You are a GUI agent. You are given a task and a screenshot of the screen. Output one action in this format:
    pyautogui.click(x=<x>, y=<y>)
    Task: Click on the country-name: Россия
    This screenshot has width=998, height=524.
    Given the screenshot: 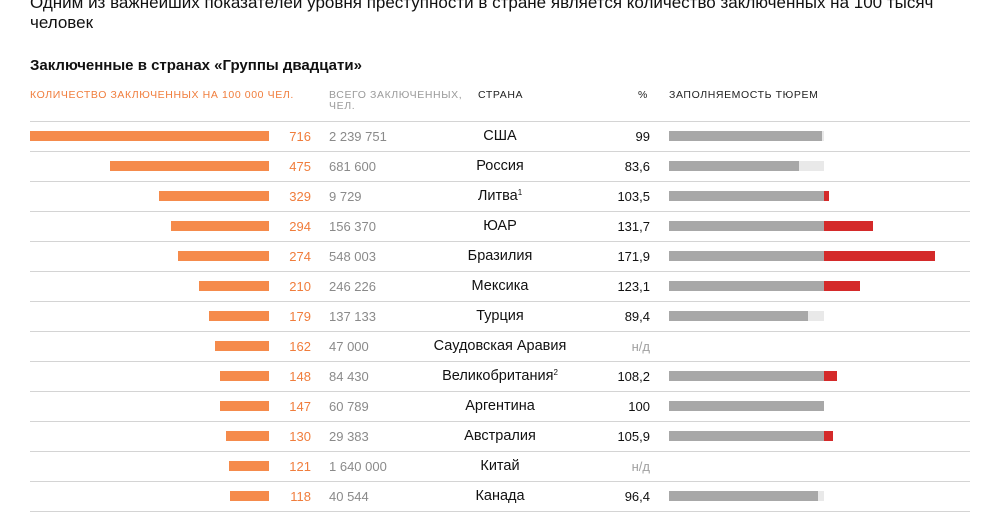 What is the action you would take?
    pyautogui.click(x=500, y=166)
    